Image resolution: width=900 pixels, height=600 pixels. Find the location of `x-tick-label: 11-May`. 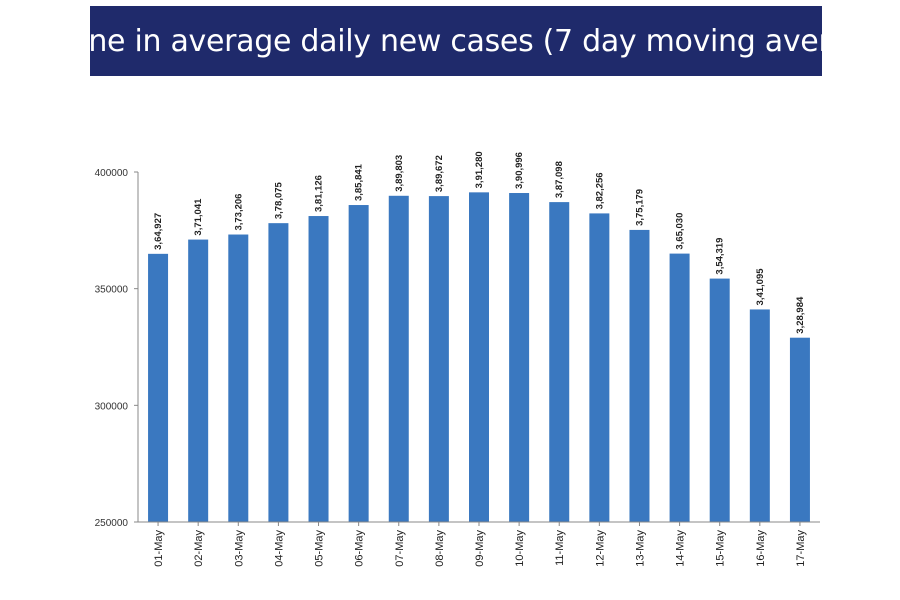

x-tick-label: 11-May is located at coordinates (560, 548).